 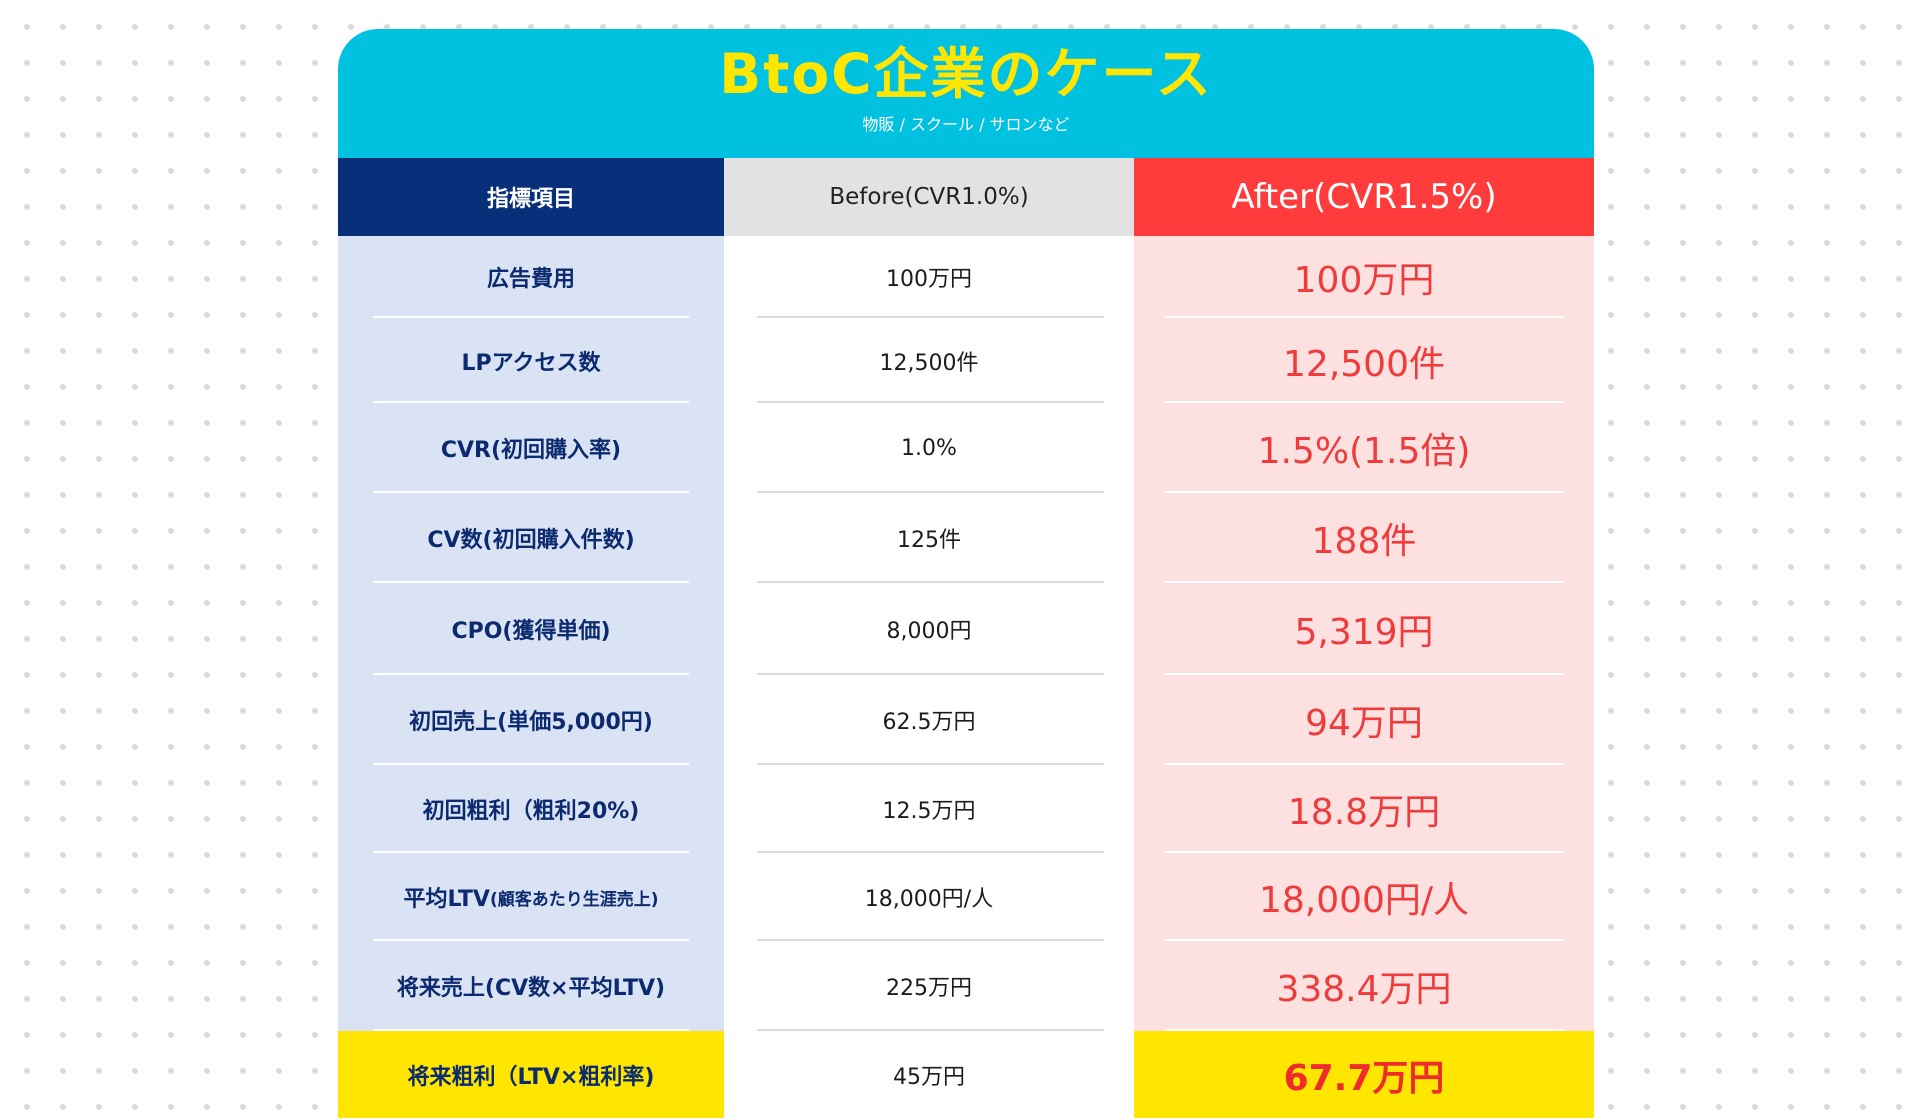 I want to click on after-value: 5,319円, so click(x=1364, y=629).